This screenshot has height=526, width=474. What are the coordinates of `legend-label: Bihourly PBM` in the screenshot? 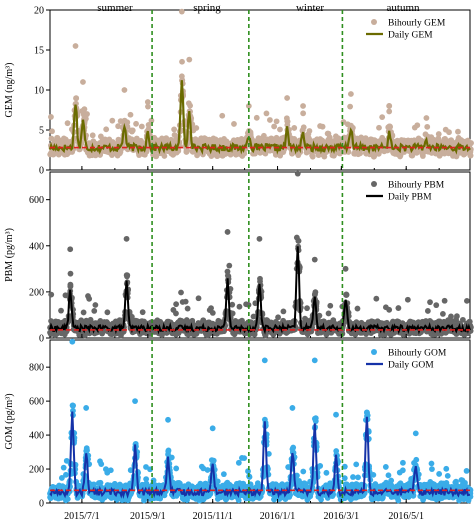 It's located at (416, 186).